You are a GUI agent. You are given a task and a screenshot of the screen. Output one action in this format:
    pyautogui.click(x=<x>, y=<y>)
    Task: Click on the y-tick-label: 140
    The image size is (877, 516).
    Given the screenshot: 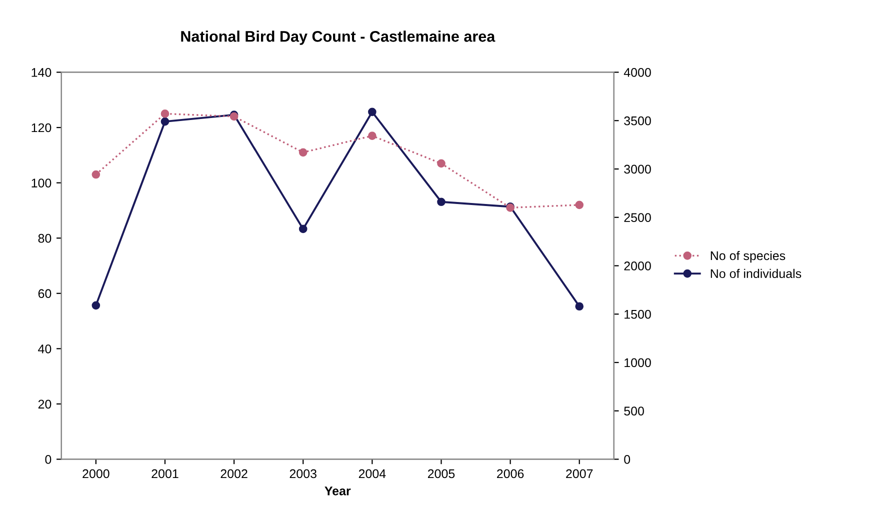 What is the action you would take?
    pyautogui.click(x=42, y=72)
    